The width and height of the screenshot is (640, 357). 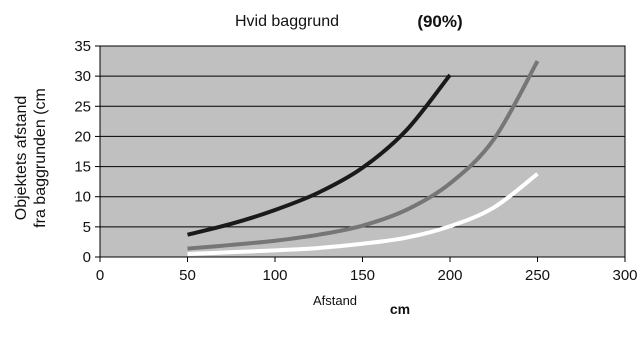 I want to click on x-tick-label: 0, so click(x=100, y=275).